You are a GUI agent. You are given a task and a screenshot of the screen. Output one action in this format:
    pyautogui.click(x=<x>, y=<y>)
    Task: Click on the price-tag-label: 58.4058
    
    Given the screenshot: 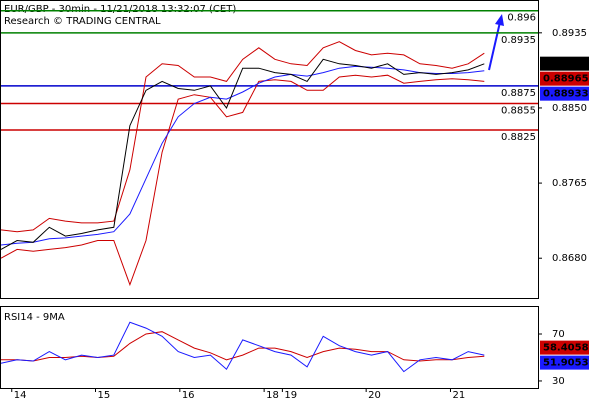 What is the action you would take?
    pyautogui.click(x=566, y=348)
    